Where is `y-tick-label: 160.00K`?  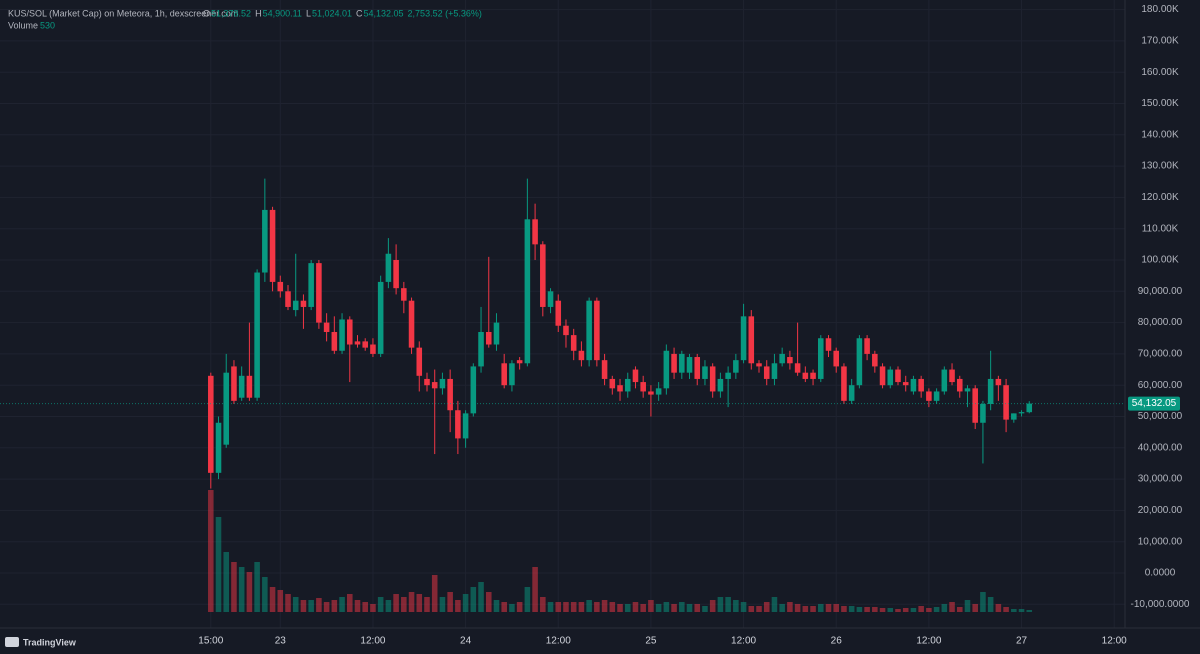 y-tick-label: 160.00K is located at coordinates (1160, 72).